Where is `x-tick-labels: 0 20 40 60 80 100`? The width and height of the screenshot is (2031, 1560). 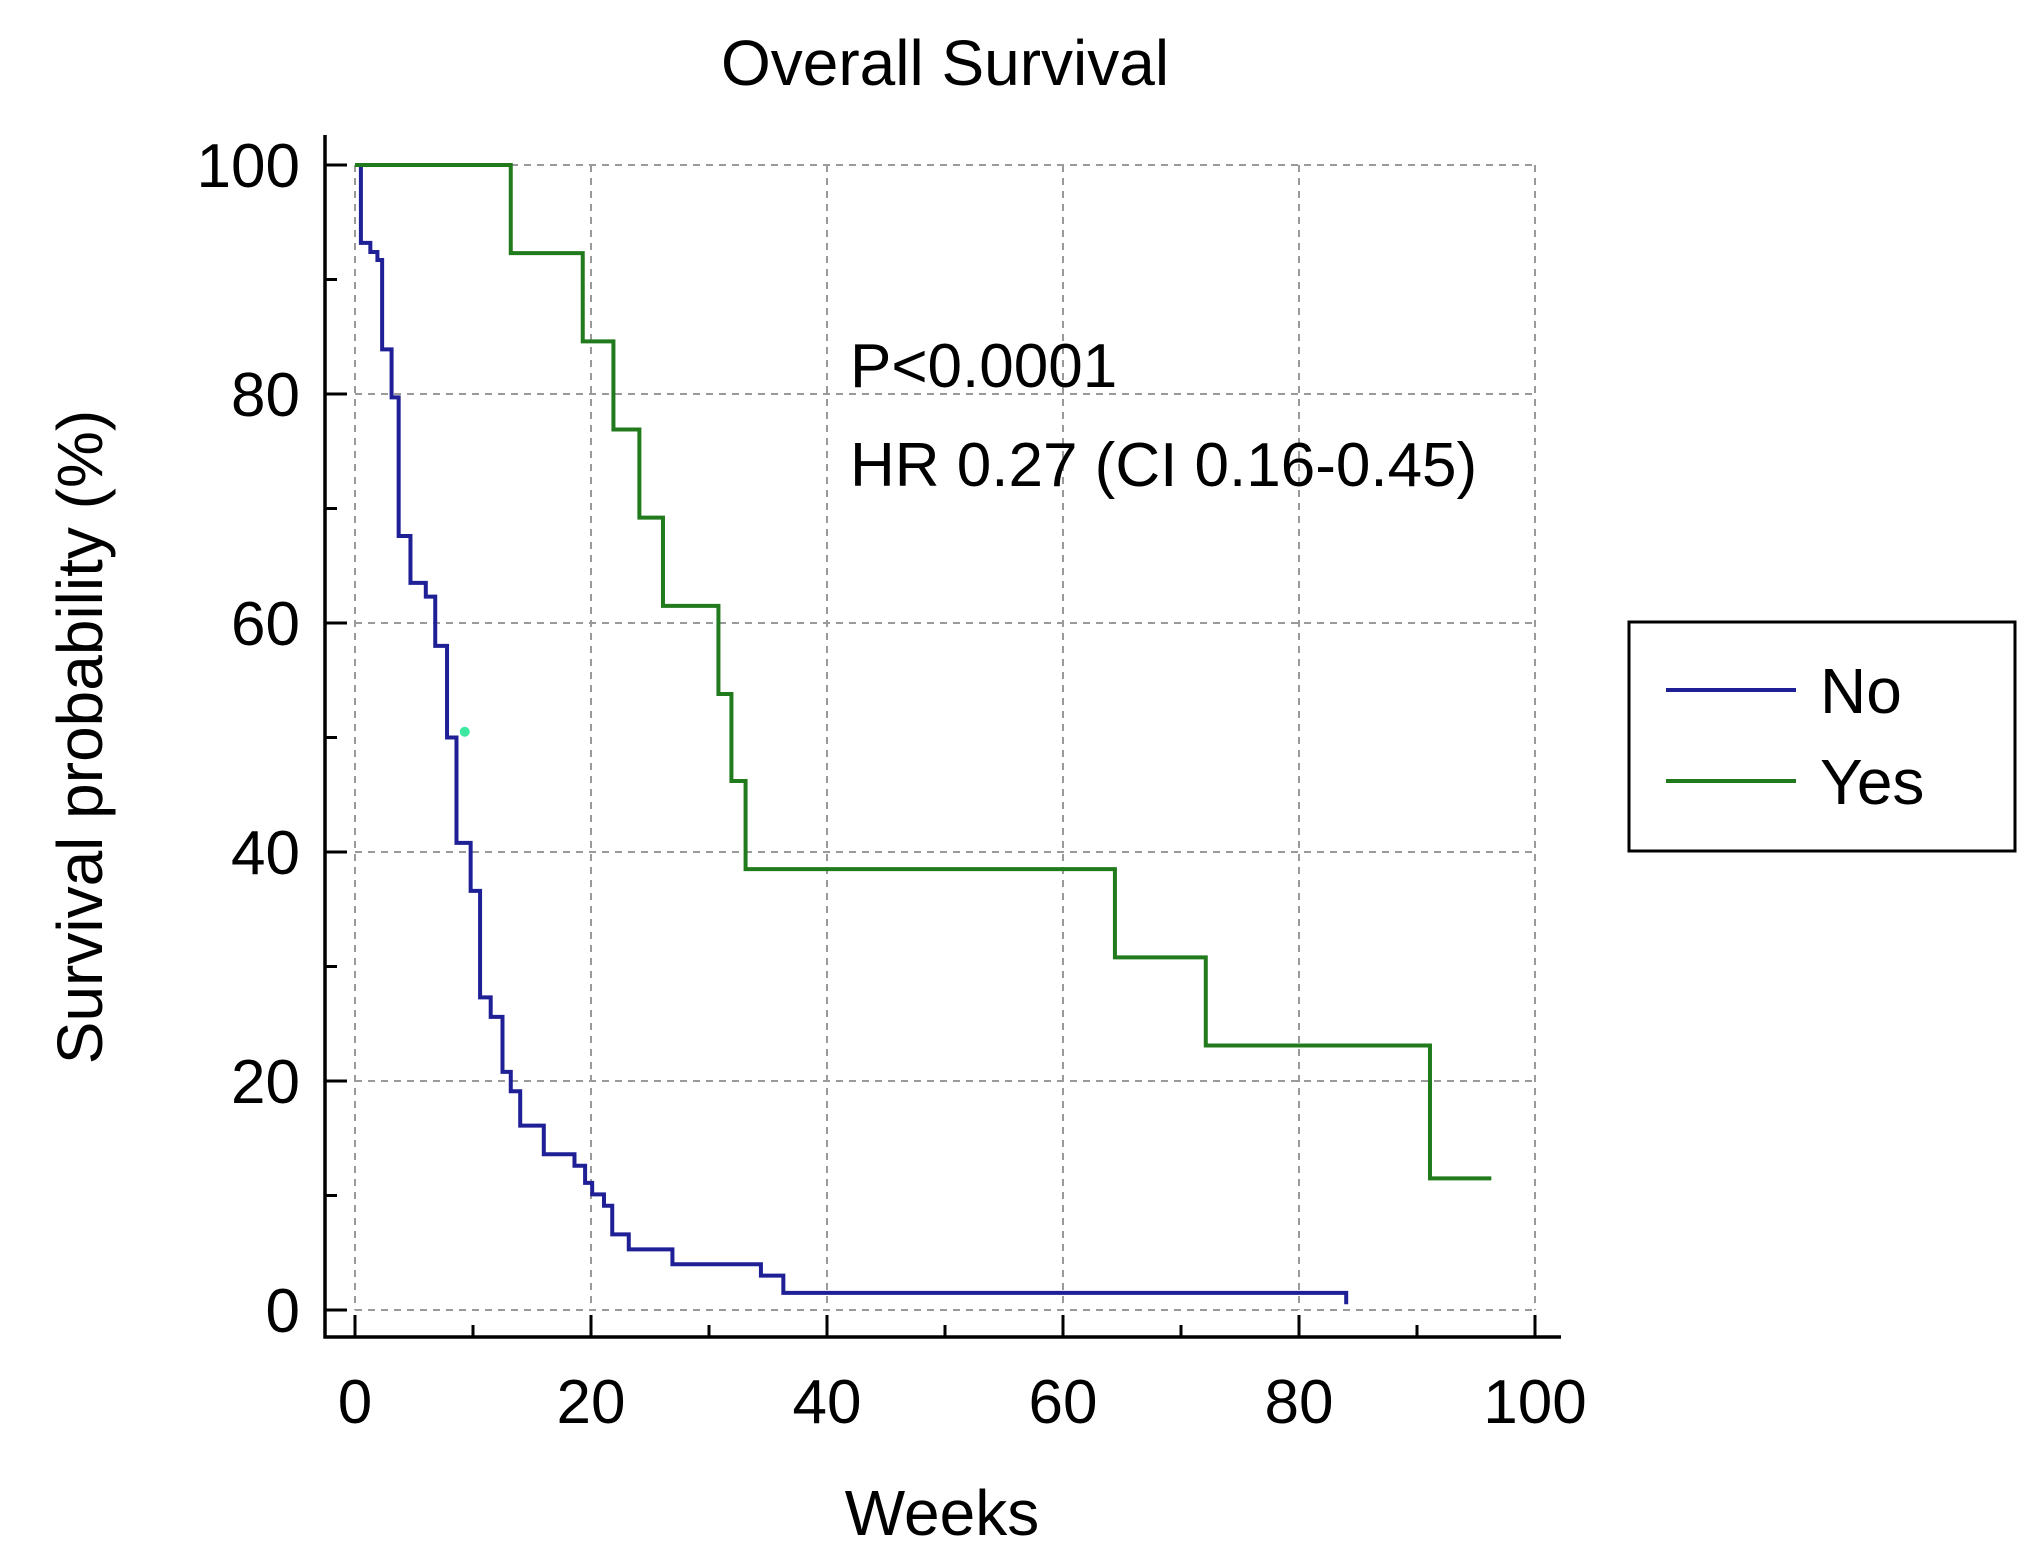
x-tick-labels: 0 20 40 60 80 100 is located at coordinates (962, 1402).